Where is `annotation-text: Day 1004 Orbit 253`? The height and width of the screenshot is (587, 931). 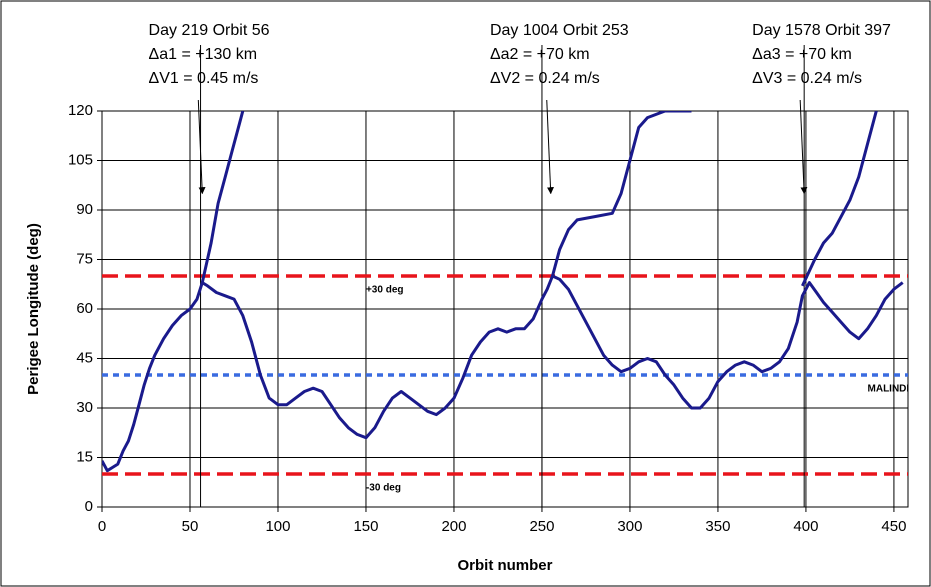 annotation-text: Day 1004 Orbit 253 is located at coordinates (559, 30).